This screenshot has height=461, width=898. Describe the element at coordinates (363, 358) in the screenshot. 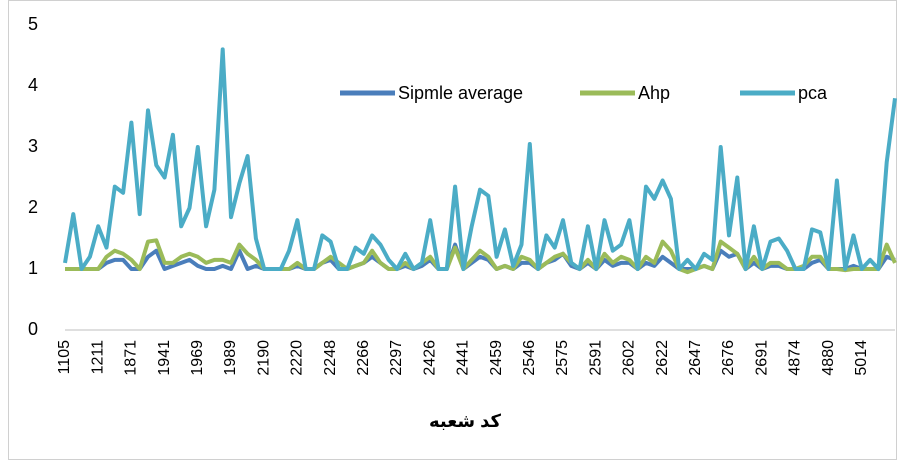

I see `x-tick-label: 2266` at that location.